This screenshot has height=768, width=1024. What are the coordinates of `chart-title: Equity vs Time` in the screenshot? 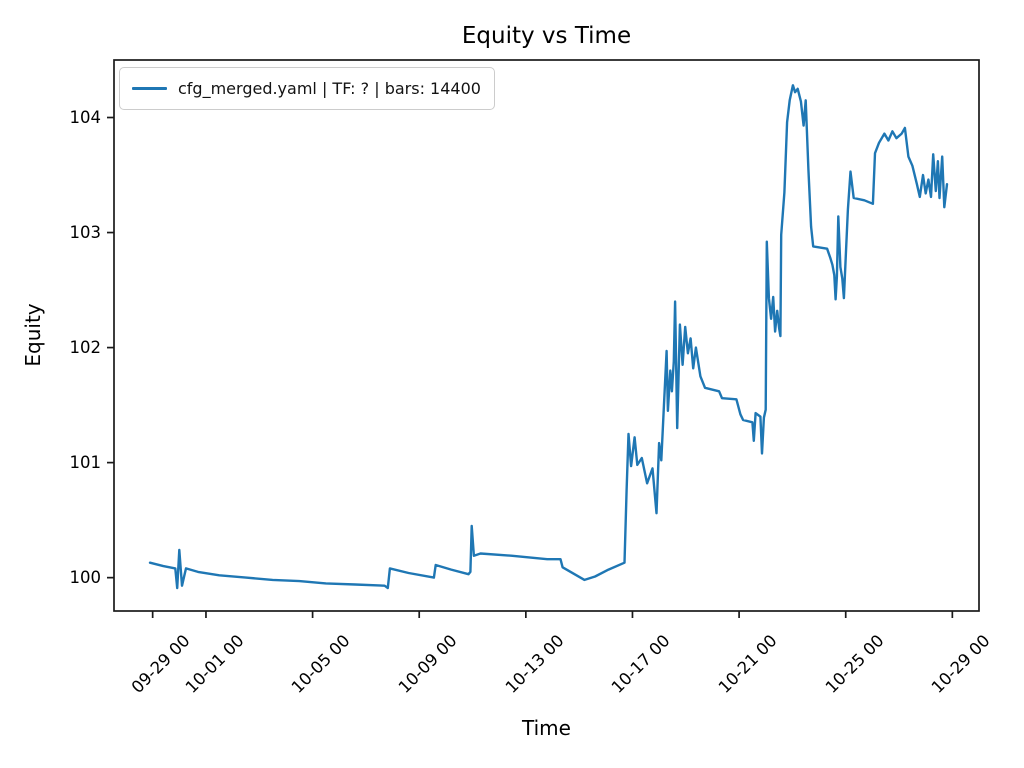 It's located at (546, 36).